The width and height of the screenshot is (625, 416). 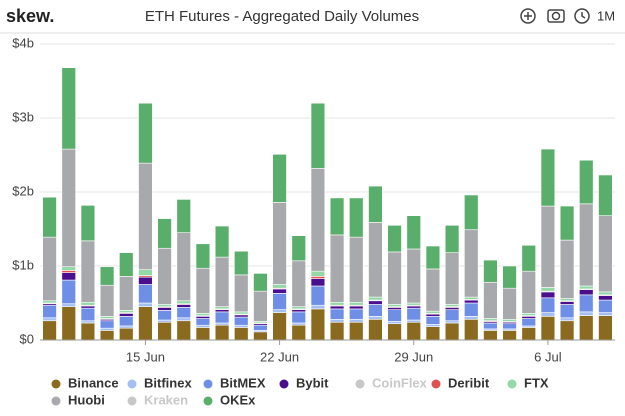 What do you see at coordinates (86, 399) in the screenshot?
I see `legend-label: Huobi` at bounding box center [86, 399].